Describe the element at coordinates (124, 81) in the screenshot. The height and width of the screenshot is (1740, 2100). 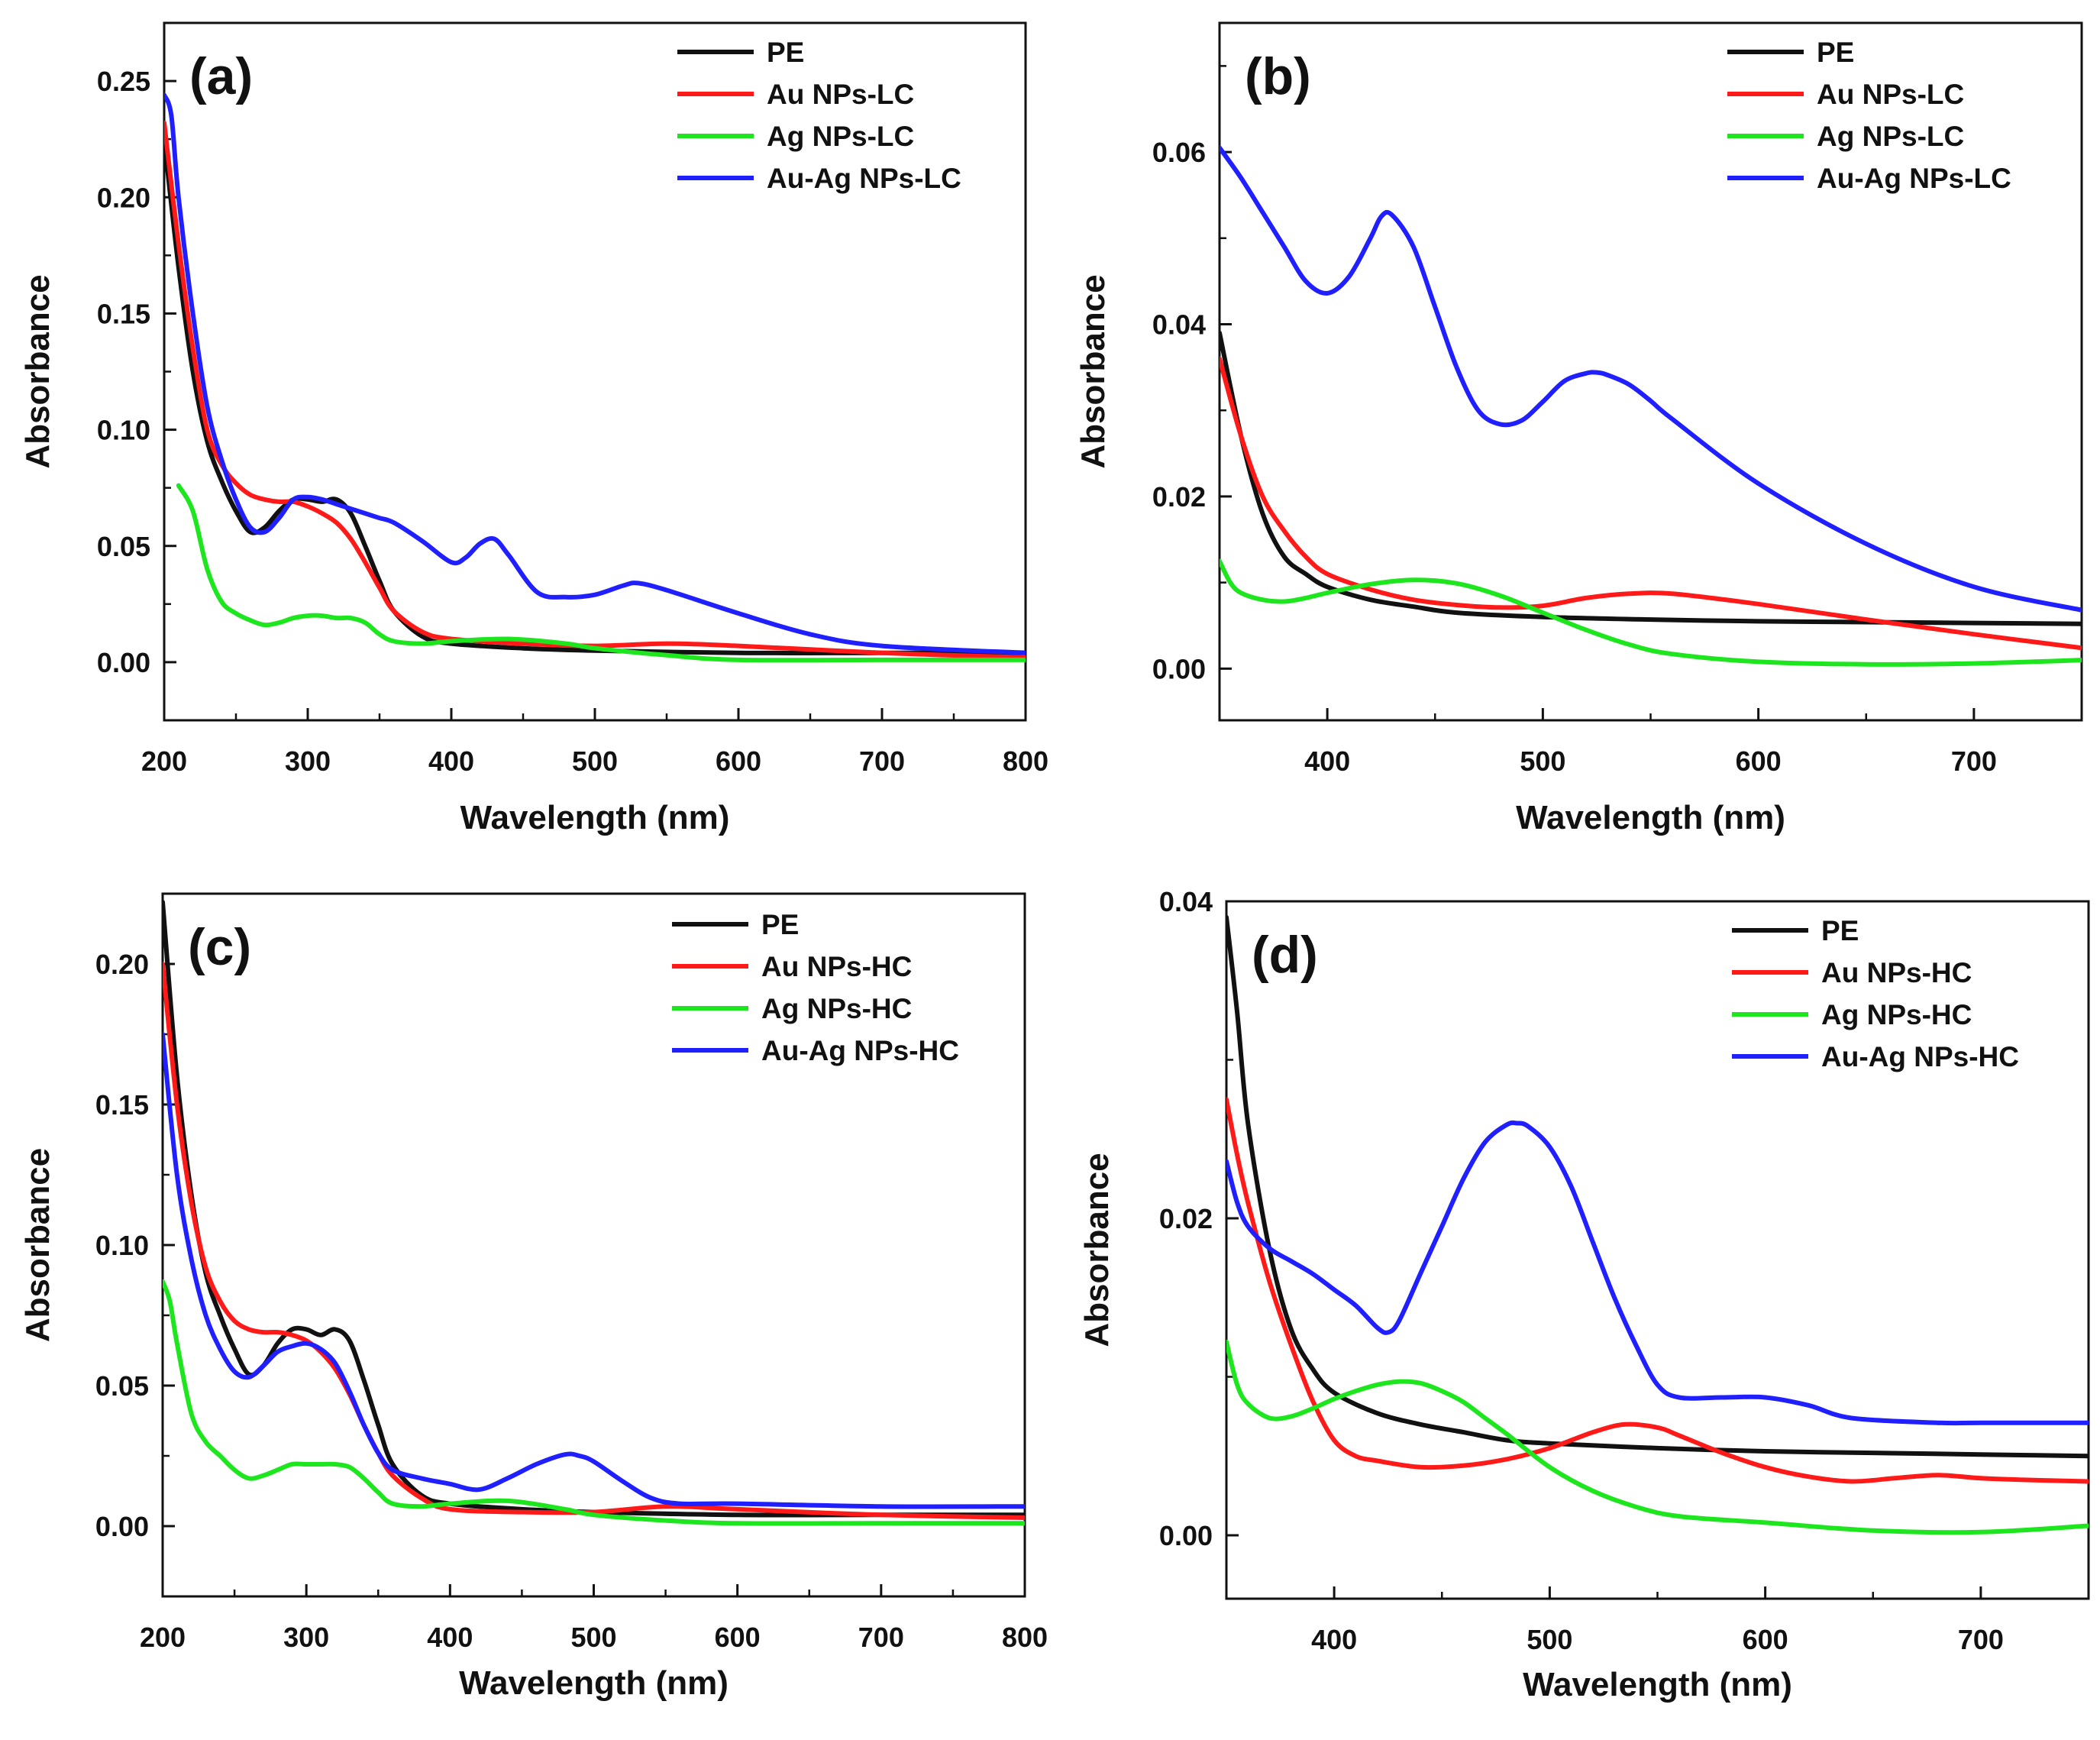
I see `y-tick-label: 0.25` at that location.